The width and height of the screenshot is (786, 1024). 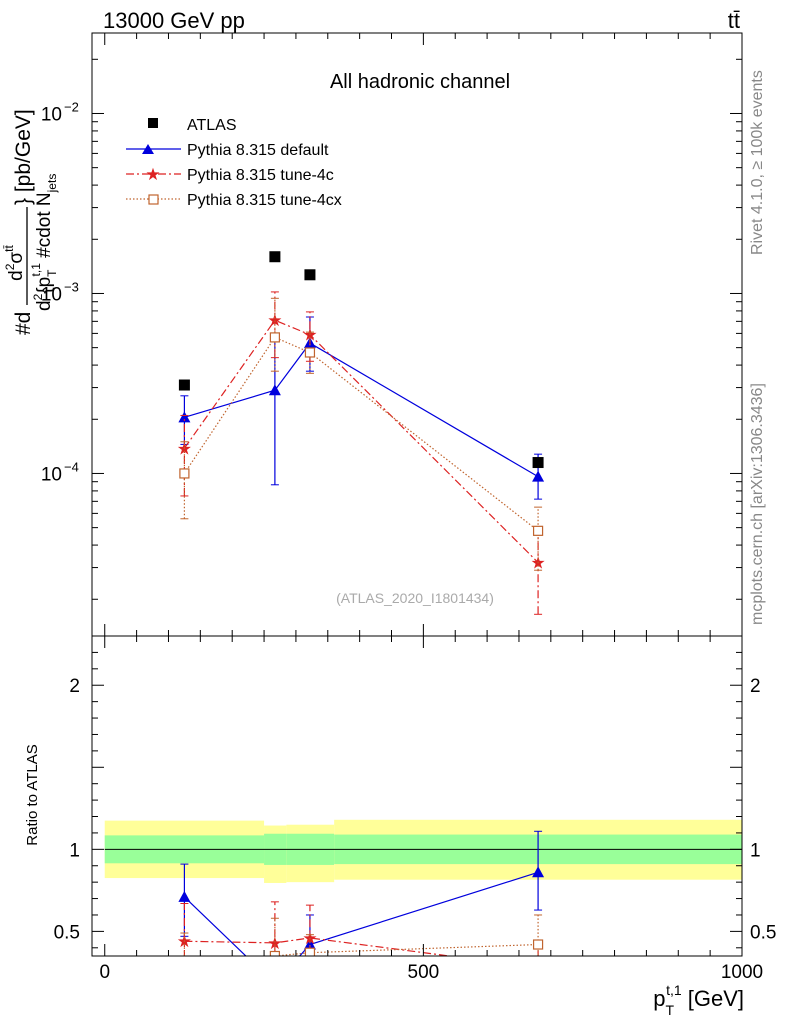 I want to click on legend-label-default: Pythia 8.315 default, so click(x=258, y=150).